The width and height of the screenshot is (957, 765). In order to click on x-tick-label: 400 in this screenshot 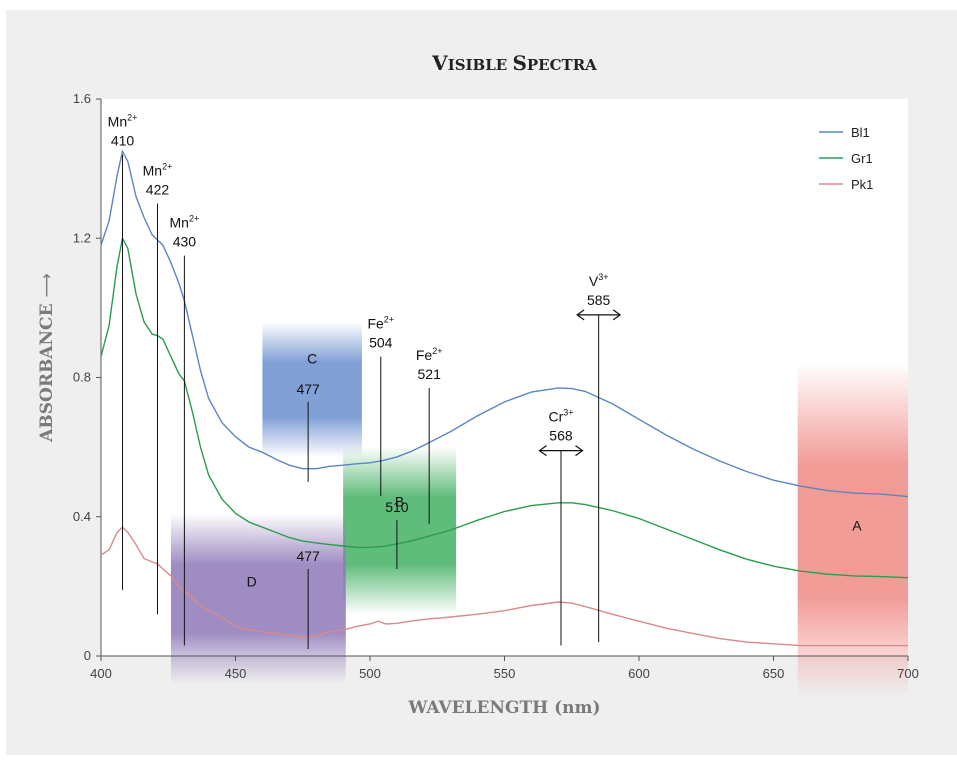, I will do `click(101, 673)`.